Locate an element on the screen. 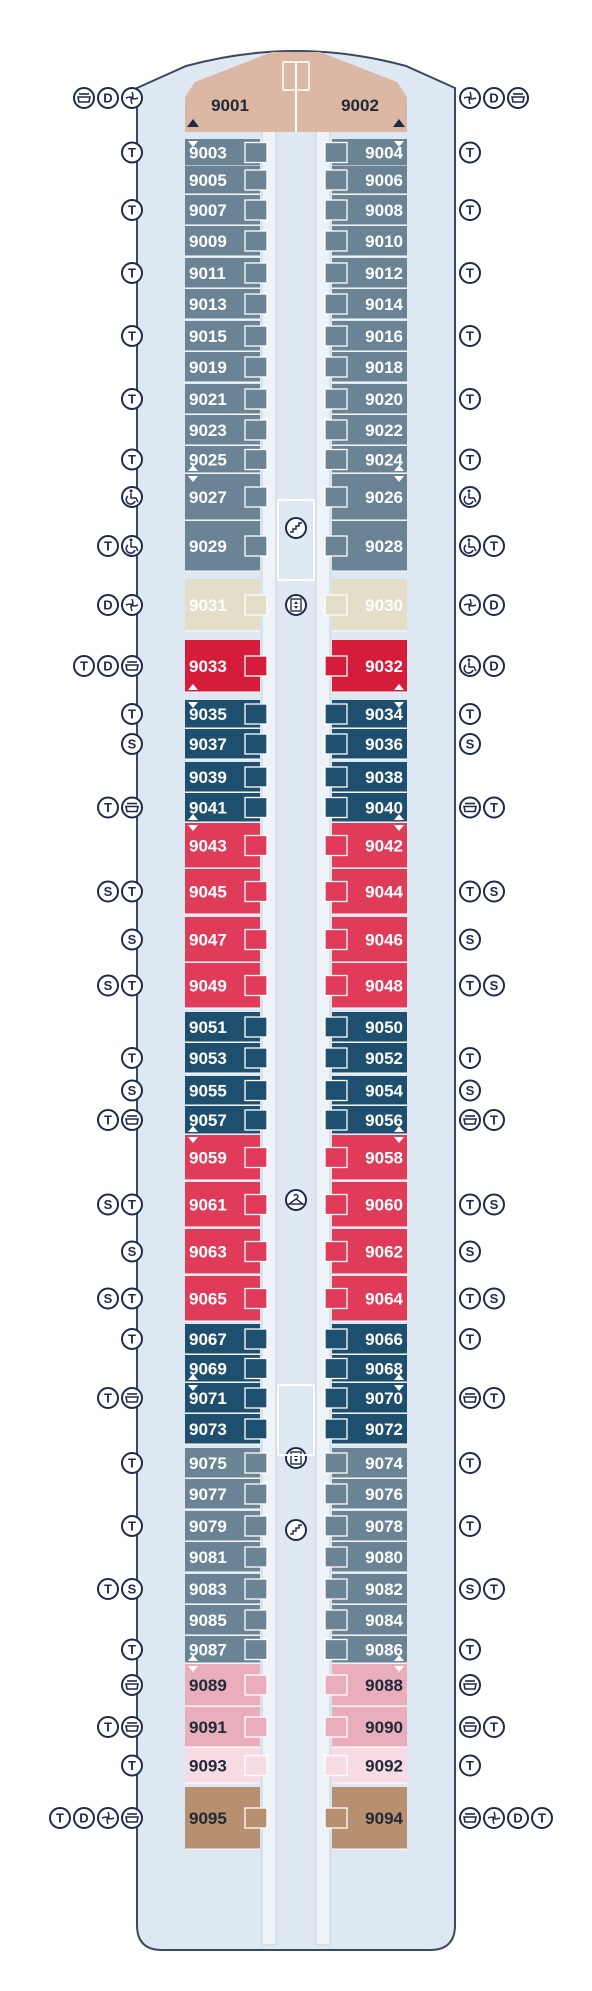  cabin-9085: 9085 is located at coordinates (226, 1620).